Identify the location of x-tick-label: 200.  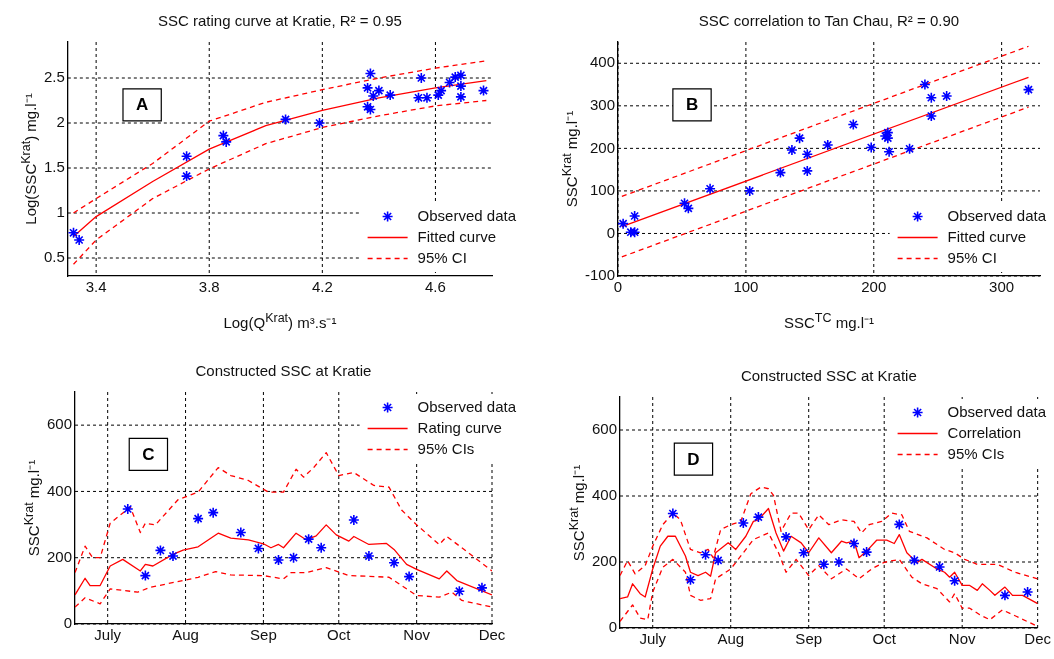
(874, 287).